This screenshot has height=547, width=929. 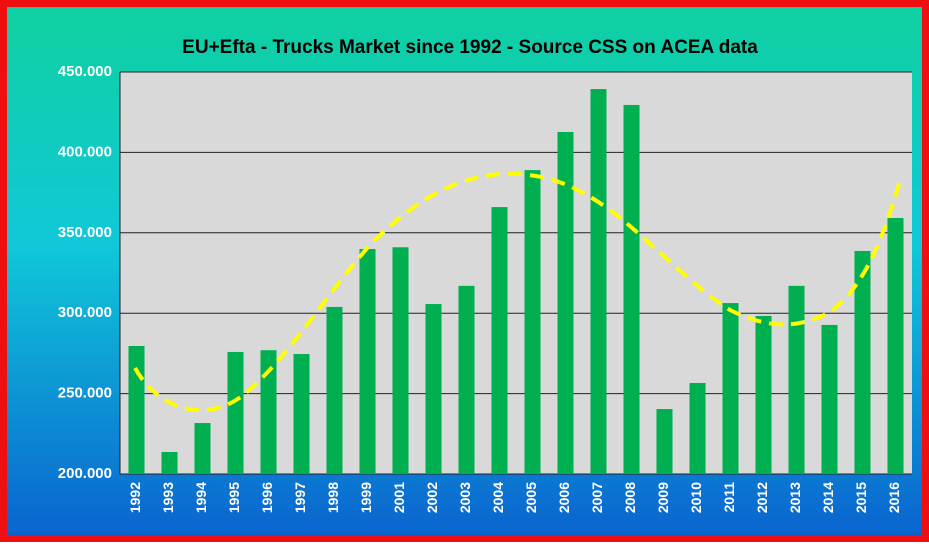 I want to click on x-tick-label: 2012, so click(x=762, y=497).